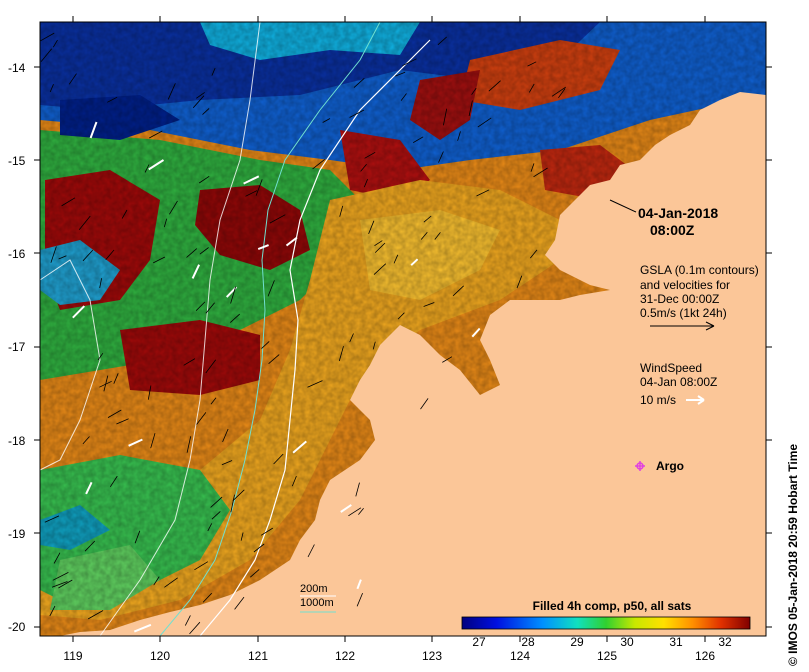 This screenshot has height=672, width=809. What do you see at coordinates (685, 285) in the screenshot?
I see `gsla-line2: and velocities for` at bounding box center [685, 285].